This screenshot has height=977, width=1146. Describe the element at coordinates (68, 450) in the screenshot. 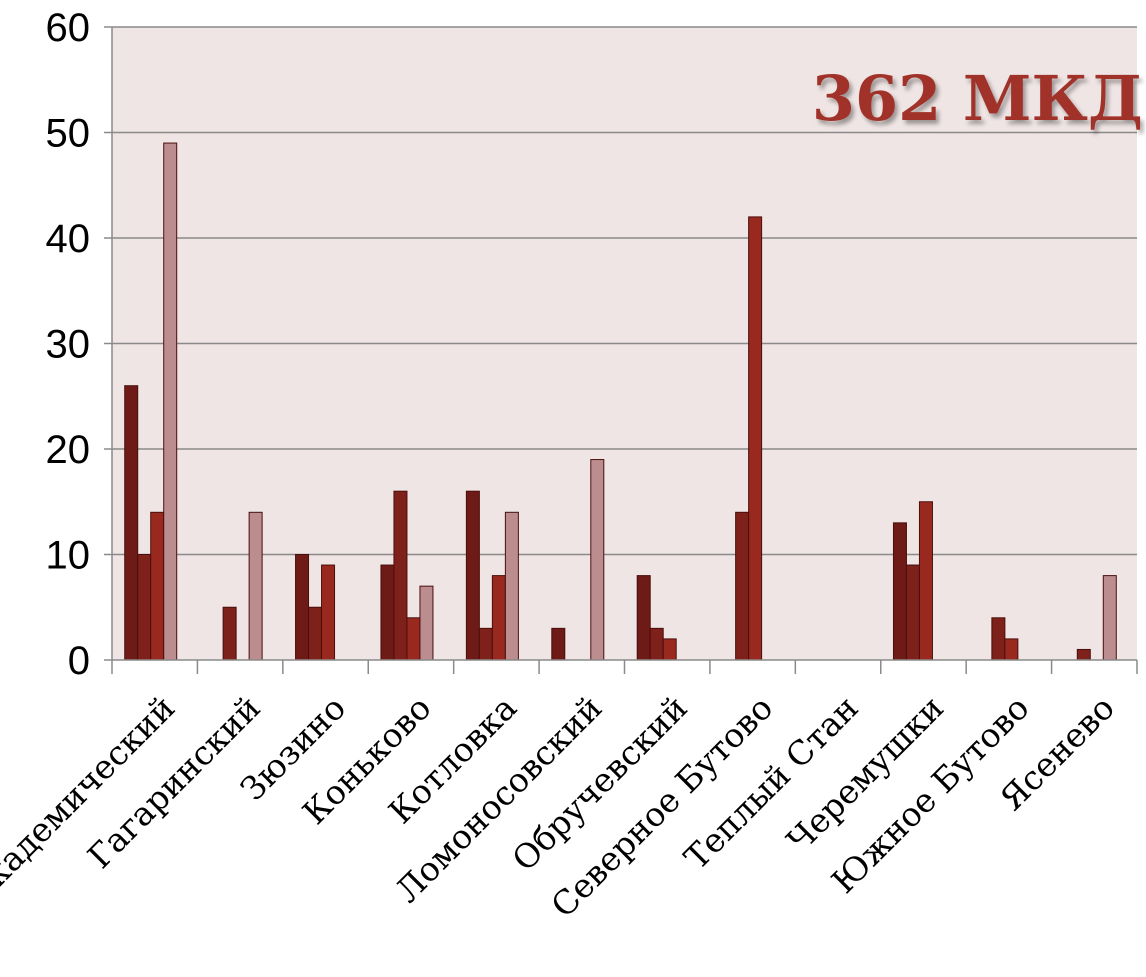

I see `y-tick-label: 20` at that location.